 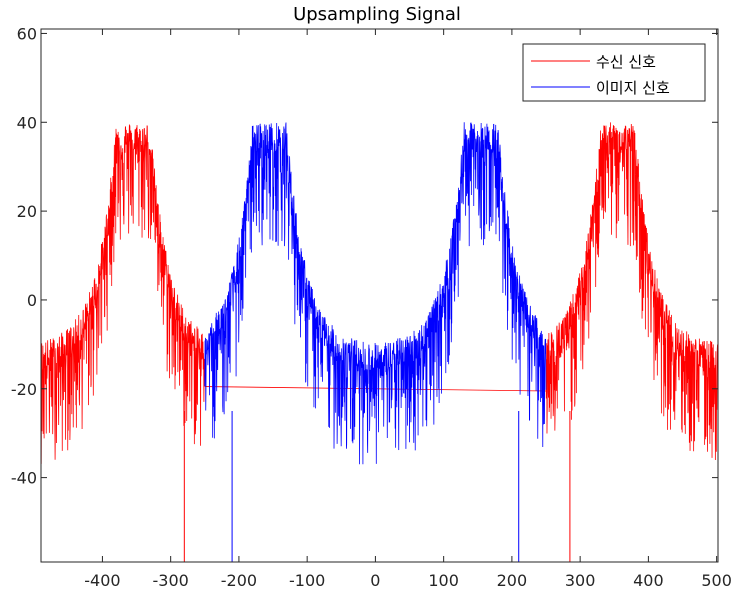 I want to click on chart-title: Upsampling Signal, so click(x=377, y=14).